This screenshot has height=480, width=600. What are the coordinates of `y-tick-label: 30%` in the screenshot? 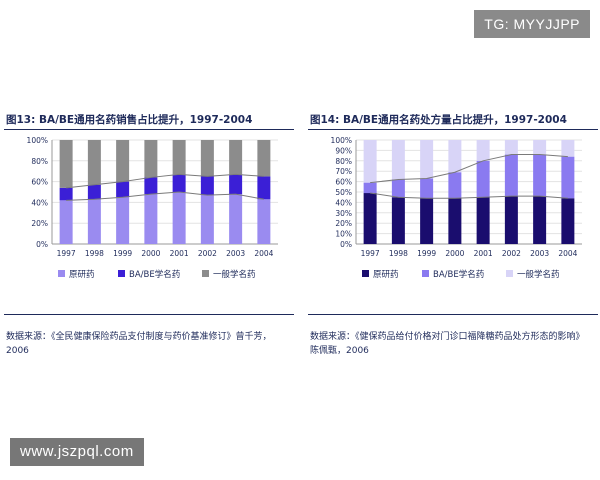 It's located at (343, 213).